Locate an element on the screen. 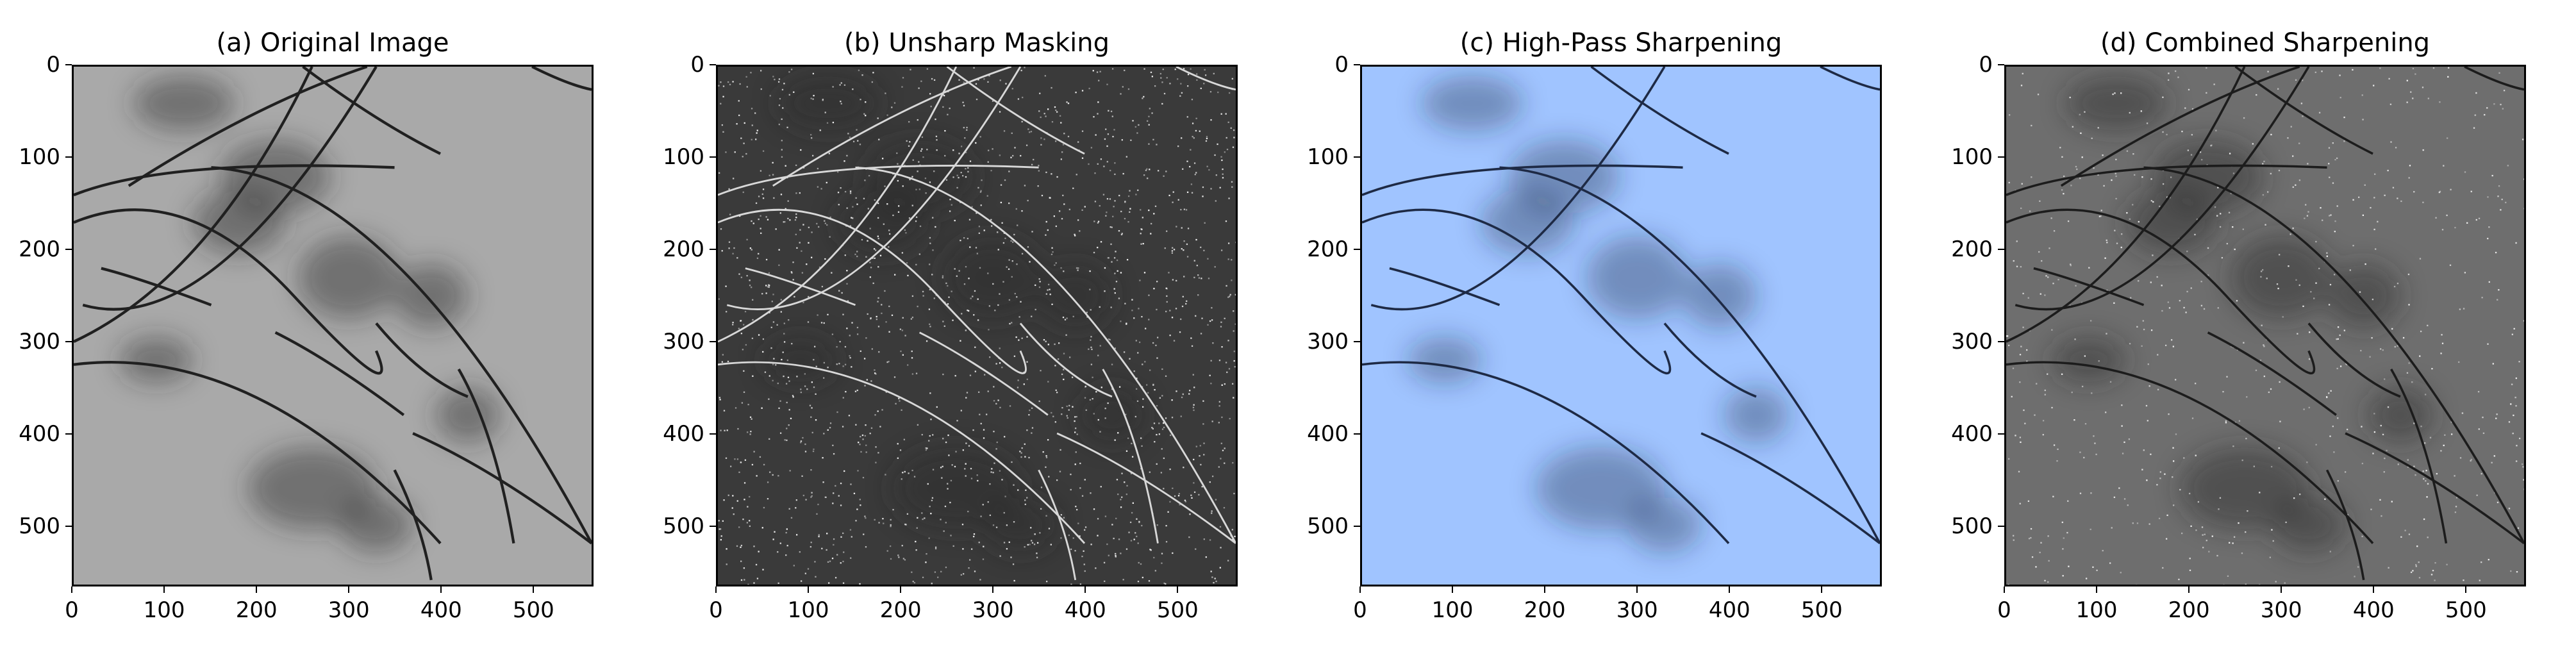  panel-title: (b) Unsharp Masking is located at coordinates (977, 43).